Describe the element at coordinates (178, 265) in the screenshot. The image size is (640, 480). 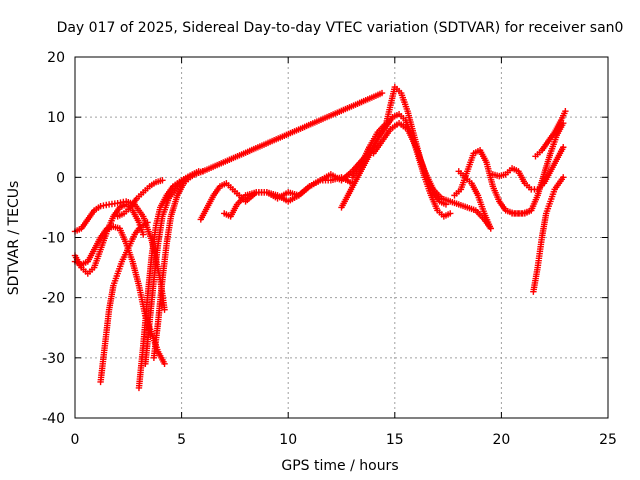
I see `series-arc-g` at that location.